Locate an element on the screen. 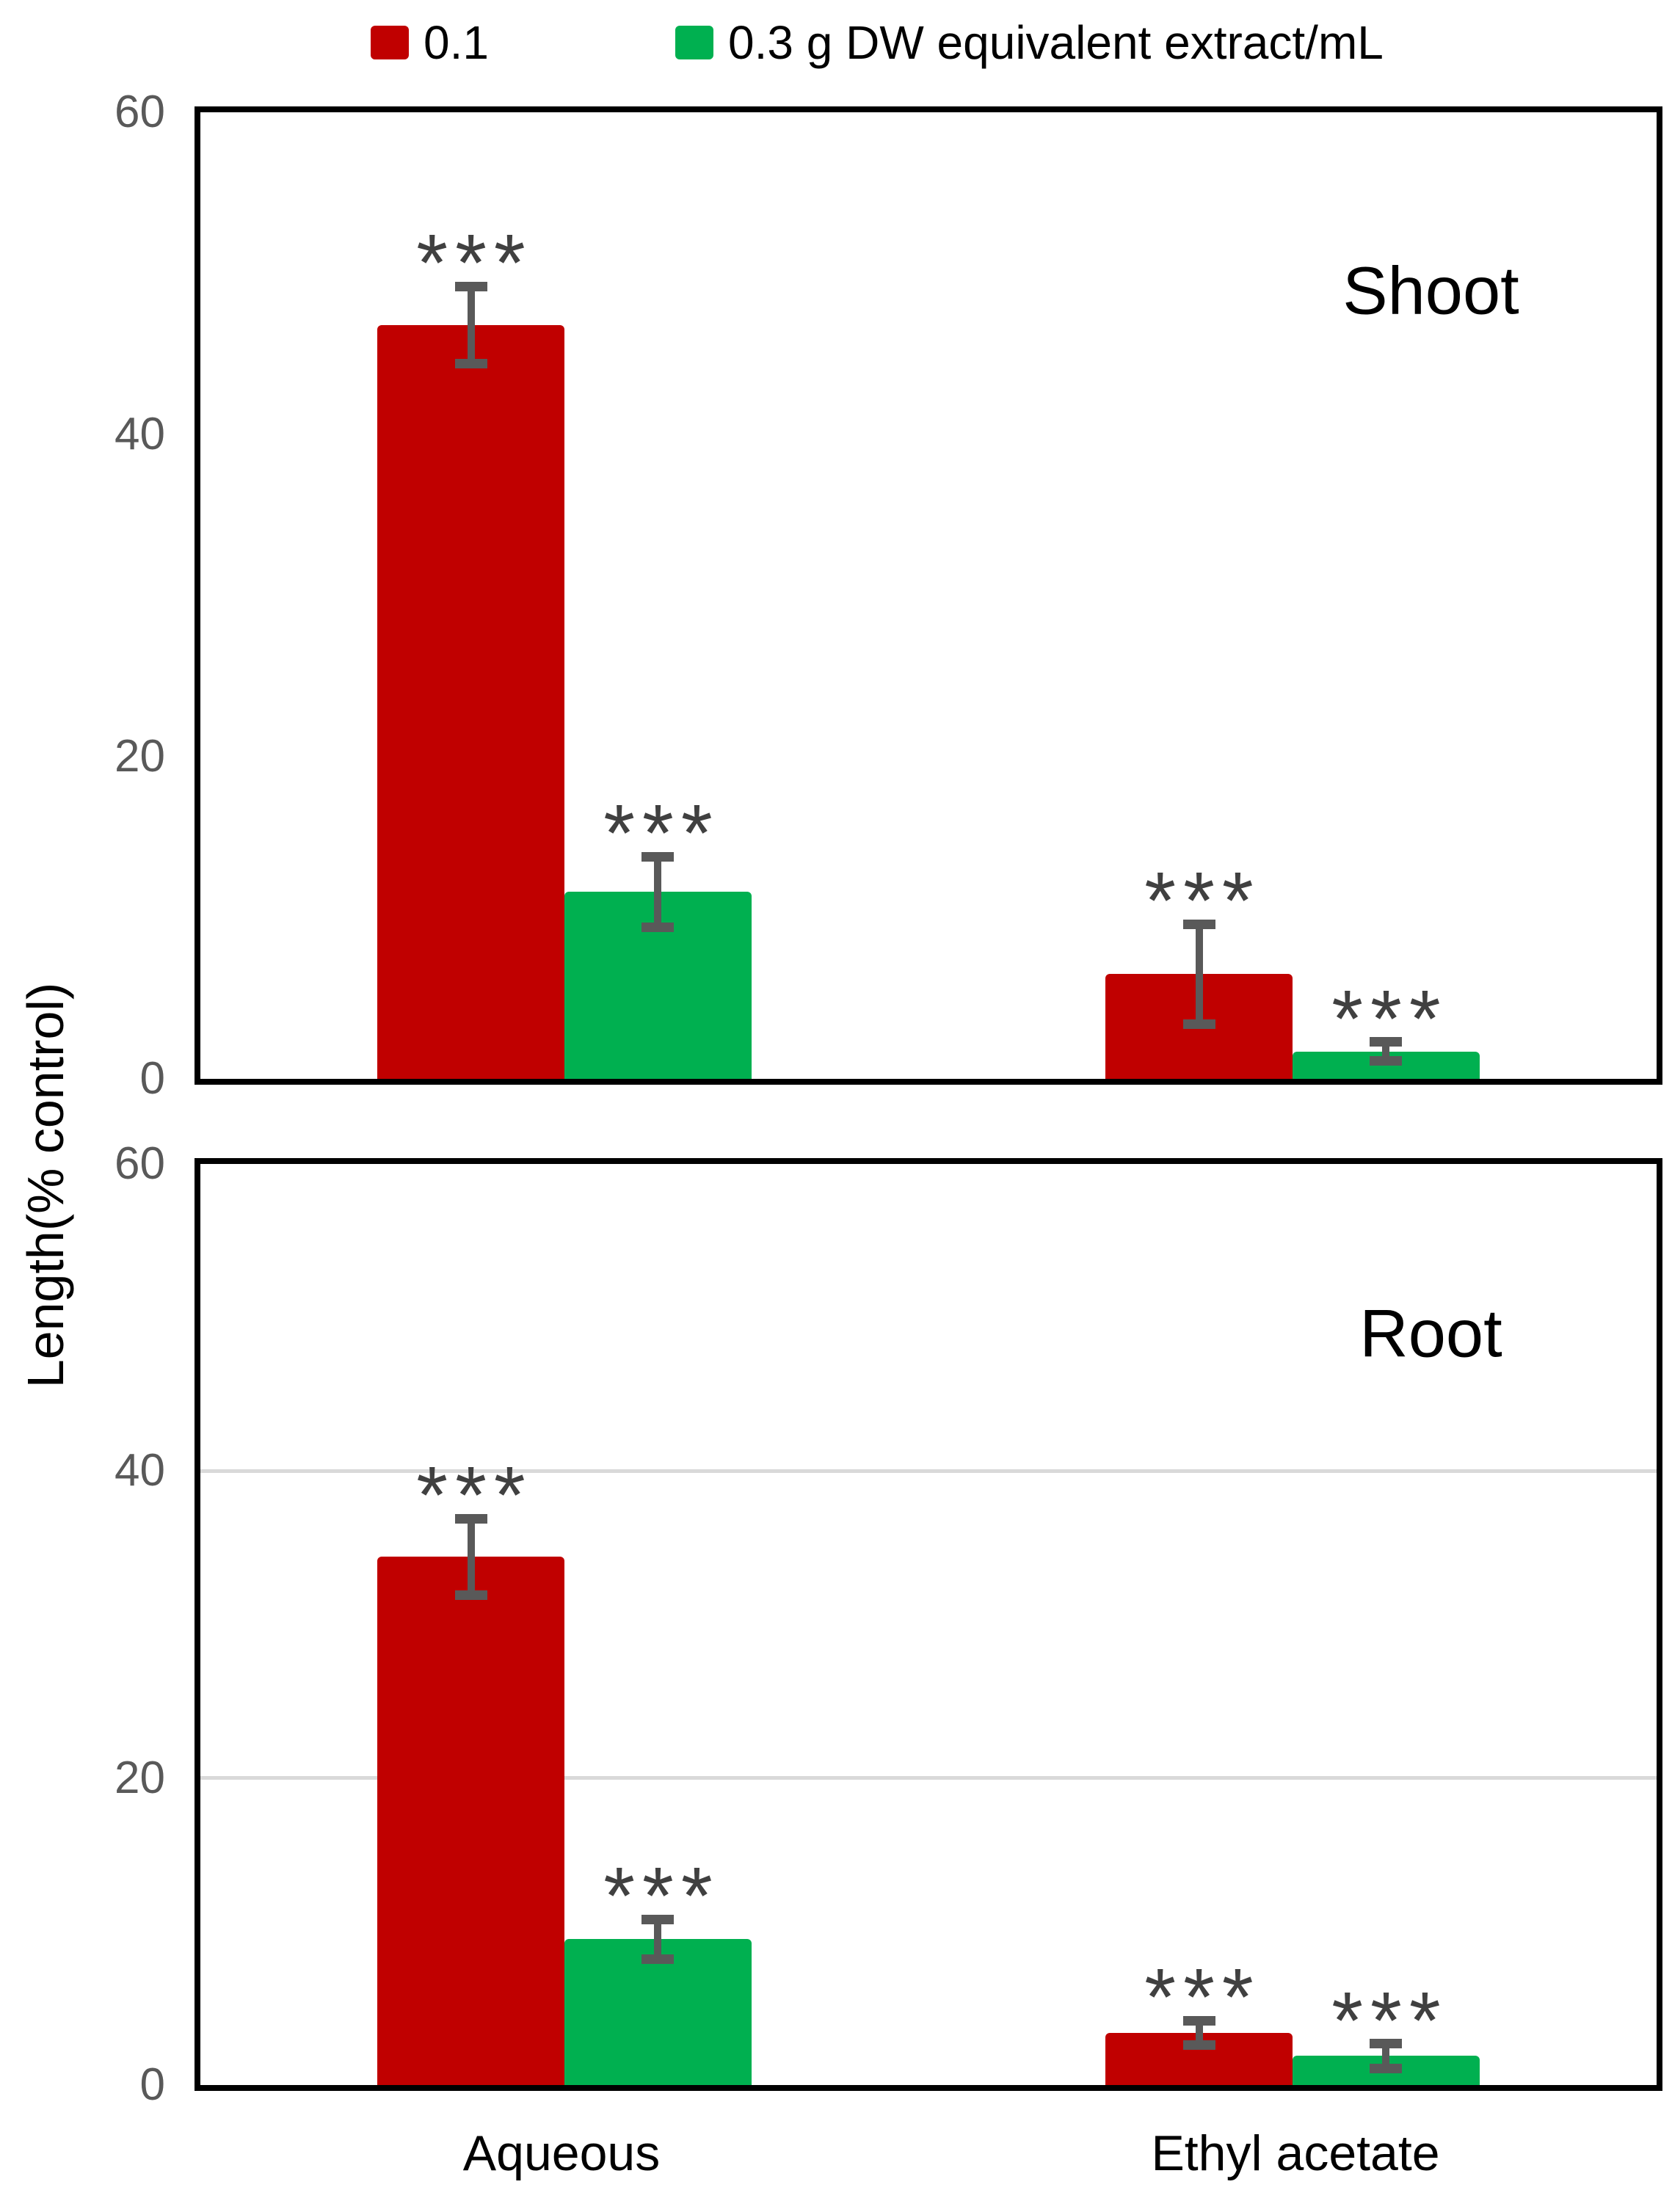 This screenshot has width=1672, height=2212. legend-label: 0.1 is located at coordinates (456, 42).